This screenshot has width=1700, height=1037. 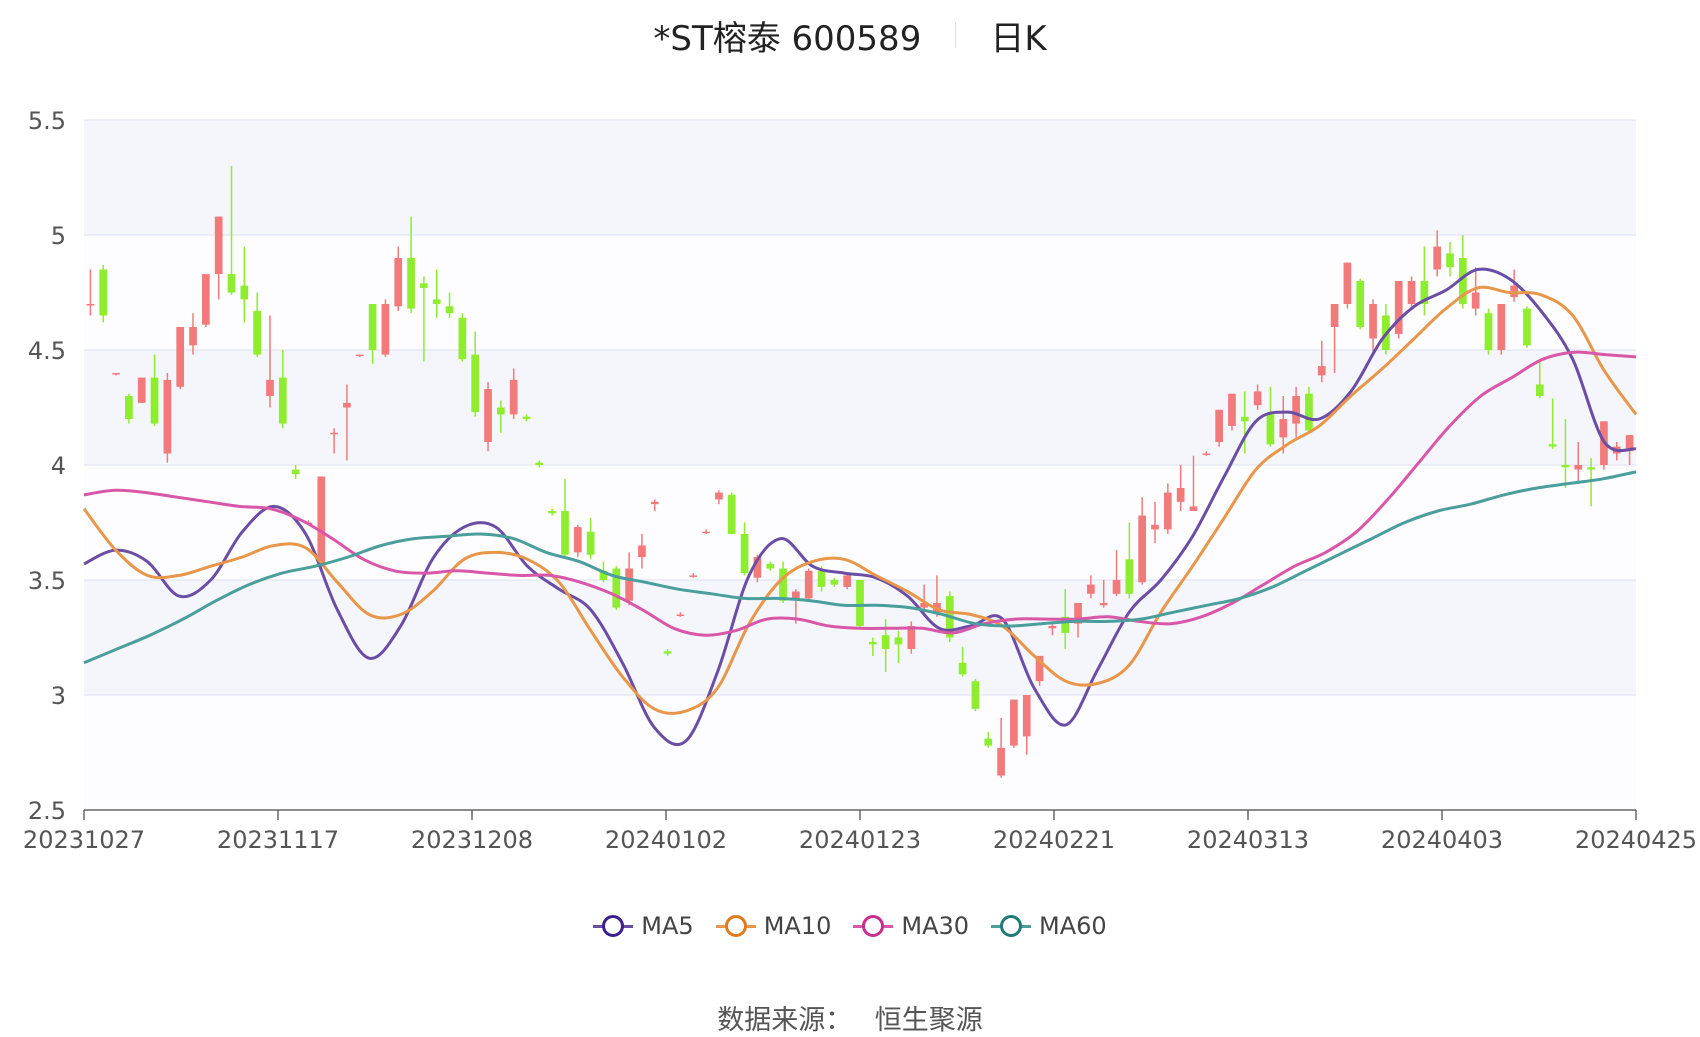 I want to click on legend-item-ma5: MA5, so click(x=643, y=926).